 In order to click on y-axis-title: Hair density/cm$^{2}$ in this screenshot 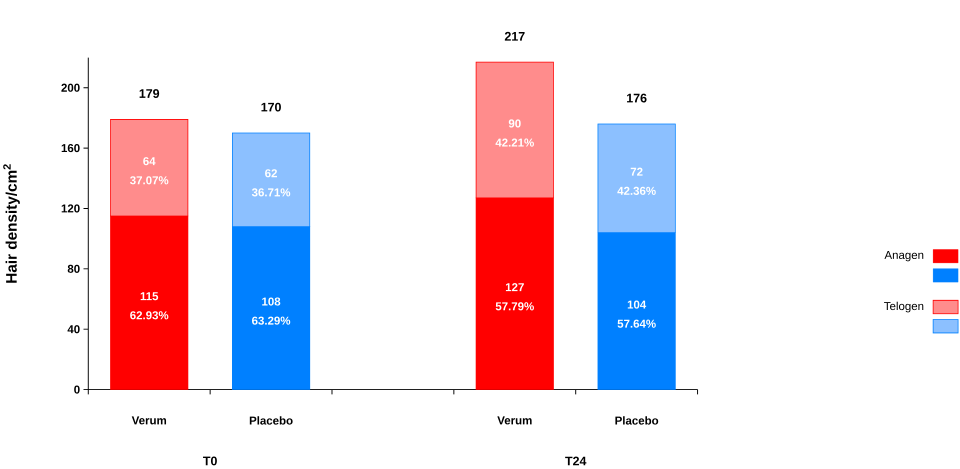, I will do `click(11, 223)`.